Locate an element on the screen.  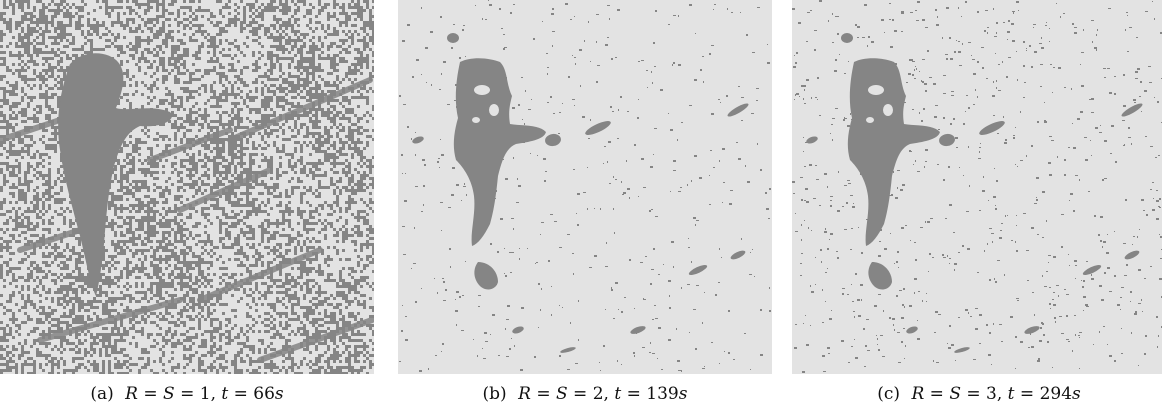
caption-a: (a) R = S = 1, t = 66s is located at coordinates (187, 394).